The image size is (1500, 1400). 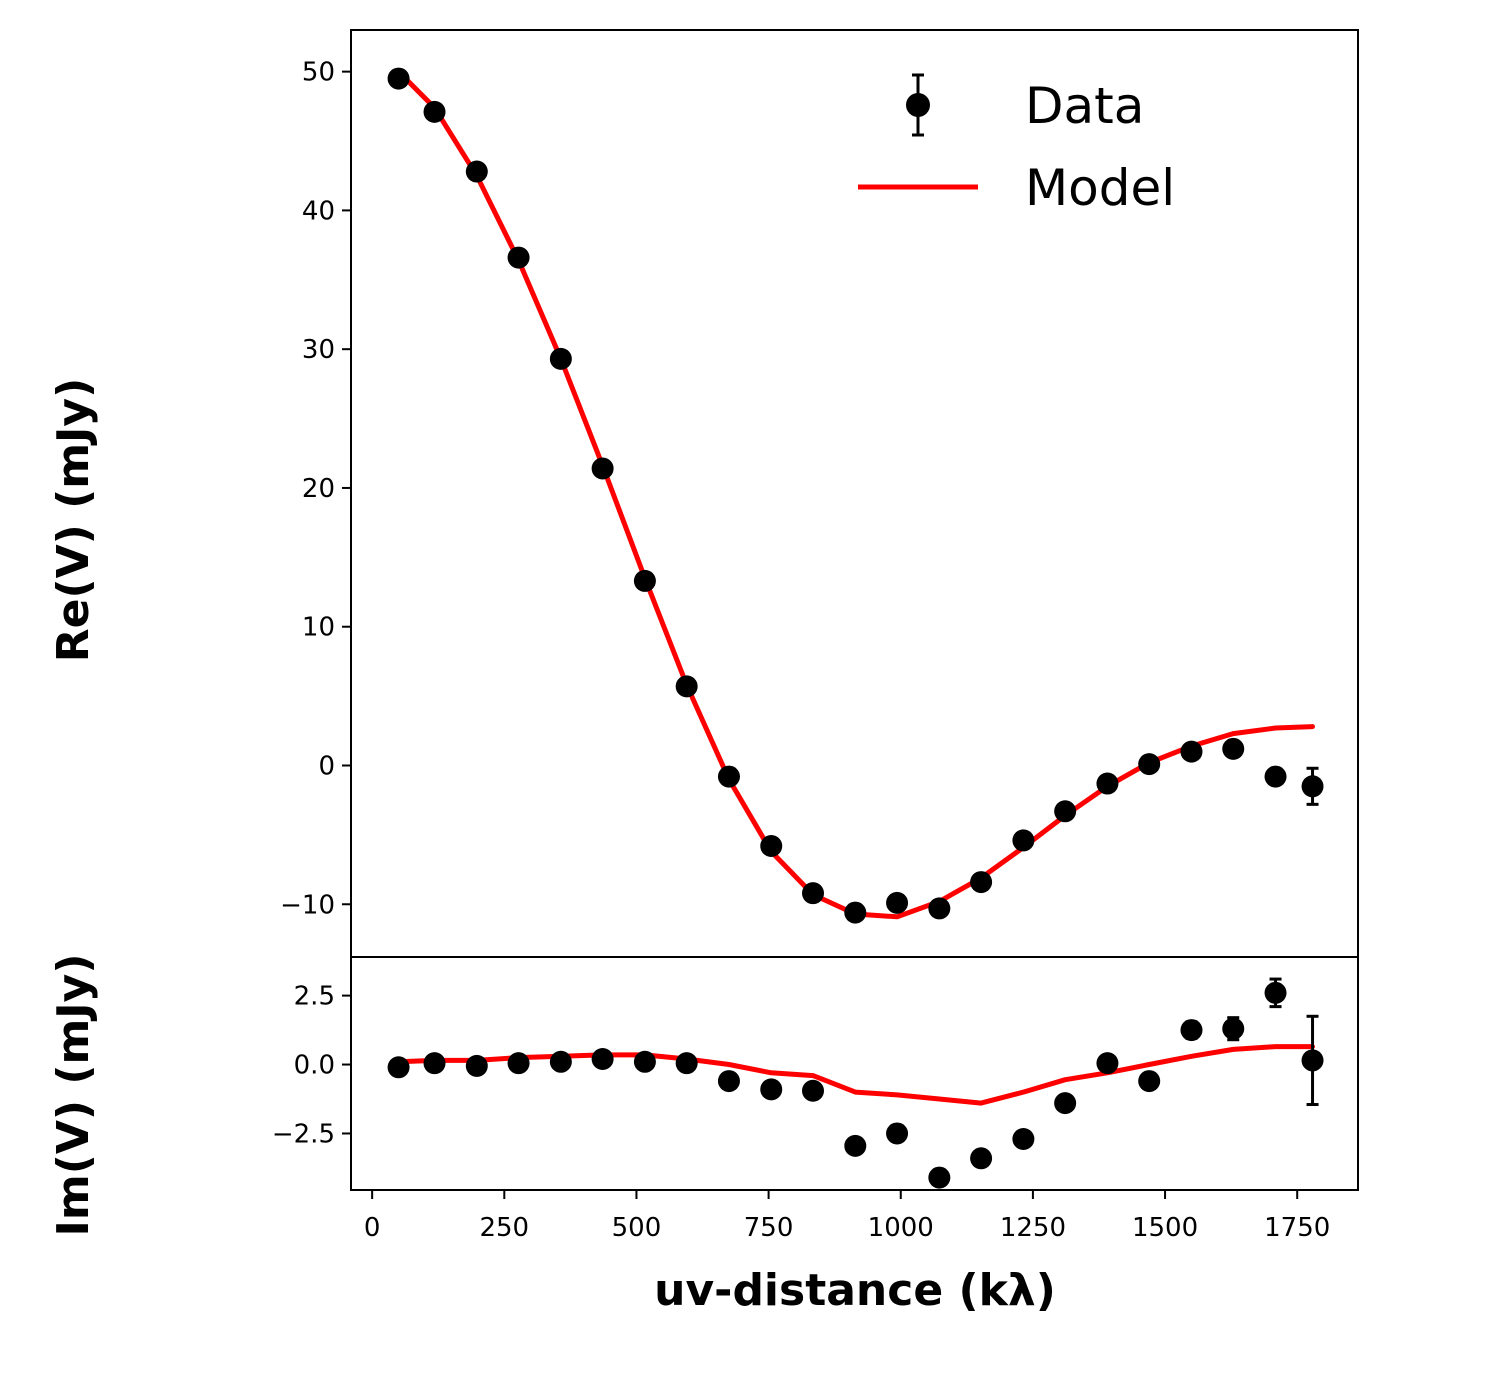 What do you see at coordinates (504, 1228) in the screenshot?
I see `x-tick-label: 250` at bounding box center [504, 1228].